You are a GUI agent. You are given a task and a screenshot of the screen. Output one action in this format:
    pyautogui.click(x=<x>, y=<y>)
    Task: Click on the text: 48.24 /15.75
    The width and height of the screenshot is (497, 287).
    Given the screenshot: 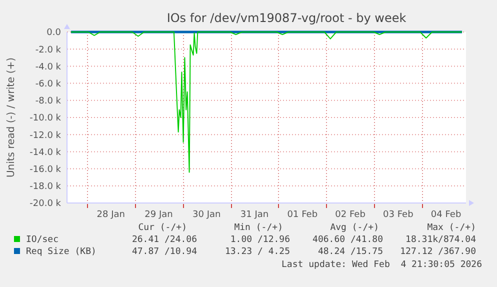 What is the action you would take?
    pyautogui.click(x=350, y=252)
    